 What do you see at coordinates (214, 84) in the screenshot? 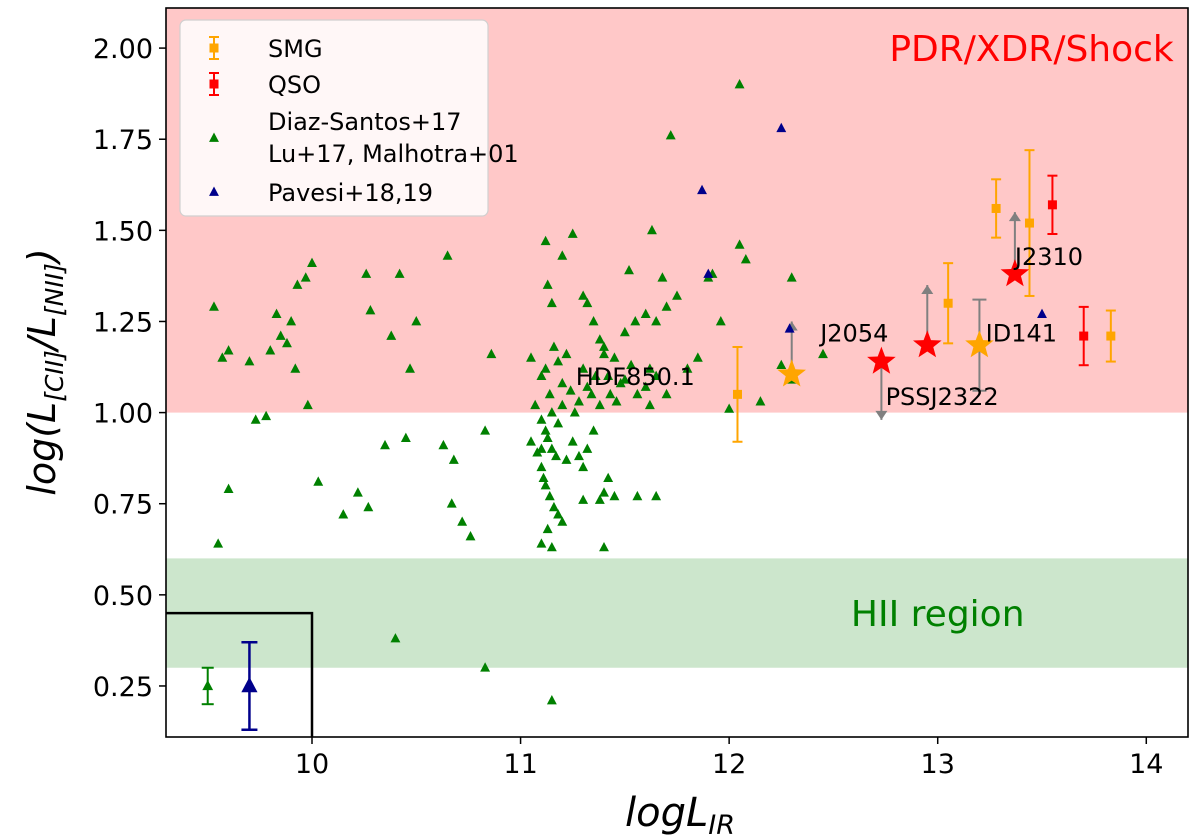
I see `legend-square-marker` at bounding box center [214, 84].